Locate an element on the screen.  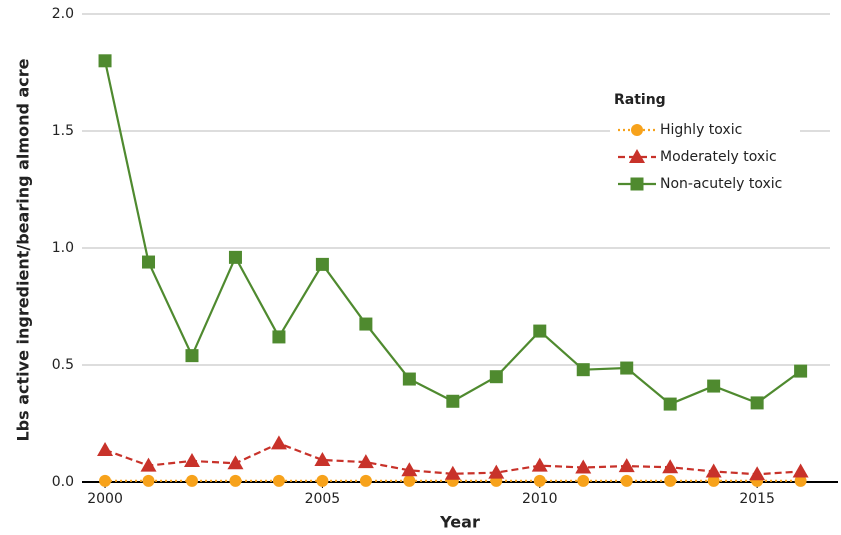
x-tick-label: 2005 is located at coordinates (323, 499).